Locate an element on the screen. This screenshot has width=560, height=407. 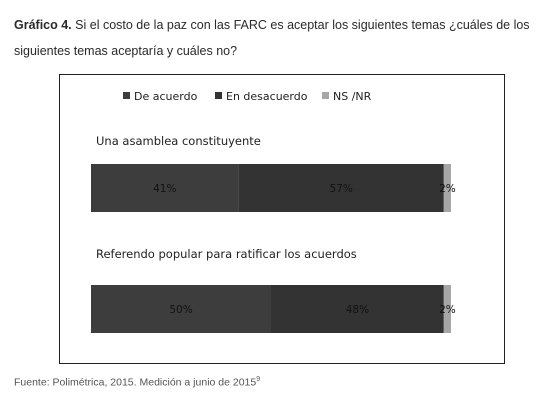
legend-label-ns-nr: NS /NR is located at coordinates (352, 96).